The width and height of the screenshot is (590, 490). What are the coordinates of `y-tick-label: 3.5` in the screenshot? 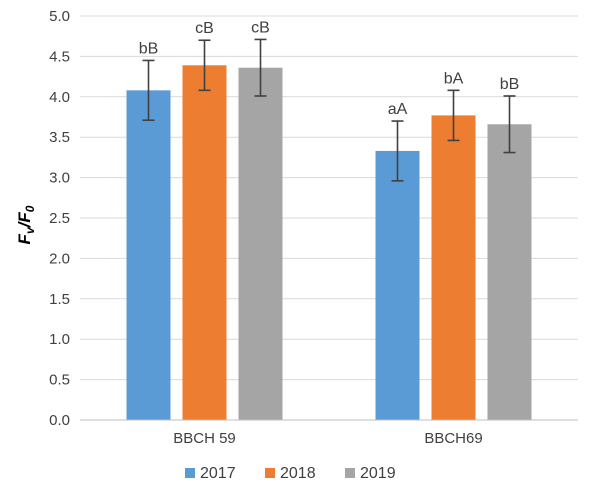 It's located at (59, 137).